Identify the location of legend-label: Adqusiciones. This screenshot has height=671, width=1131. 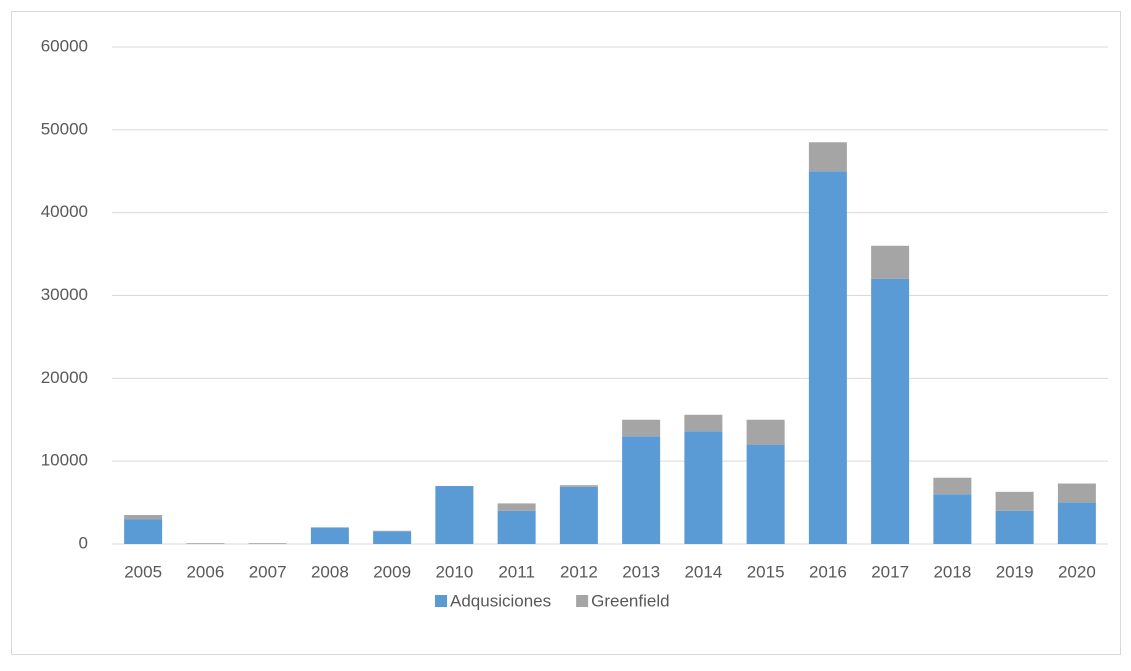
(500, 600).